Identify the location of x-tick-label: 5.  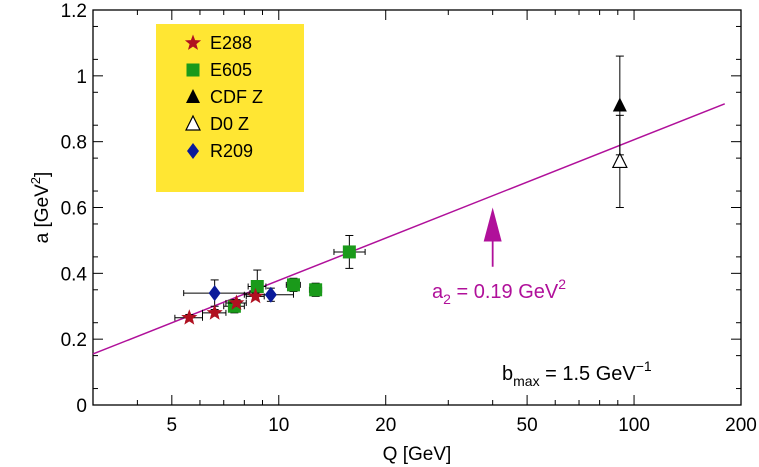
(172, 425).